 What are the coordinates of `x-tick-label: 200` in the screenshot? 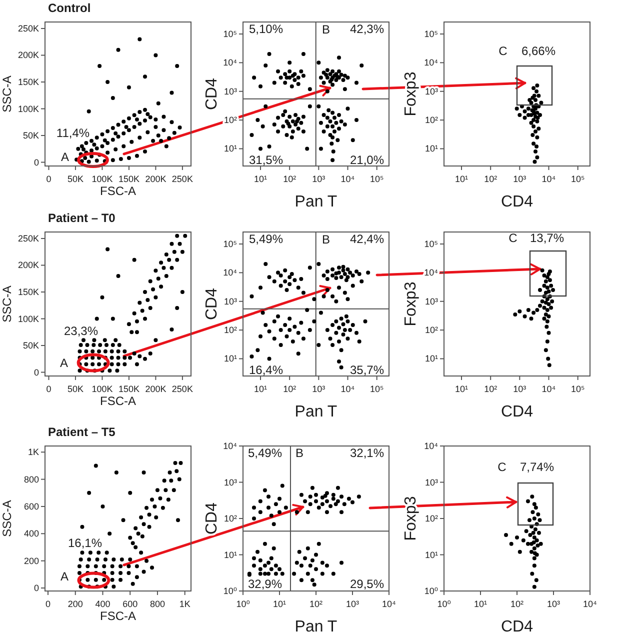 It's located at (75, 604).